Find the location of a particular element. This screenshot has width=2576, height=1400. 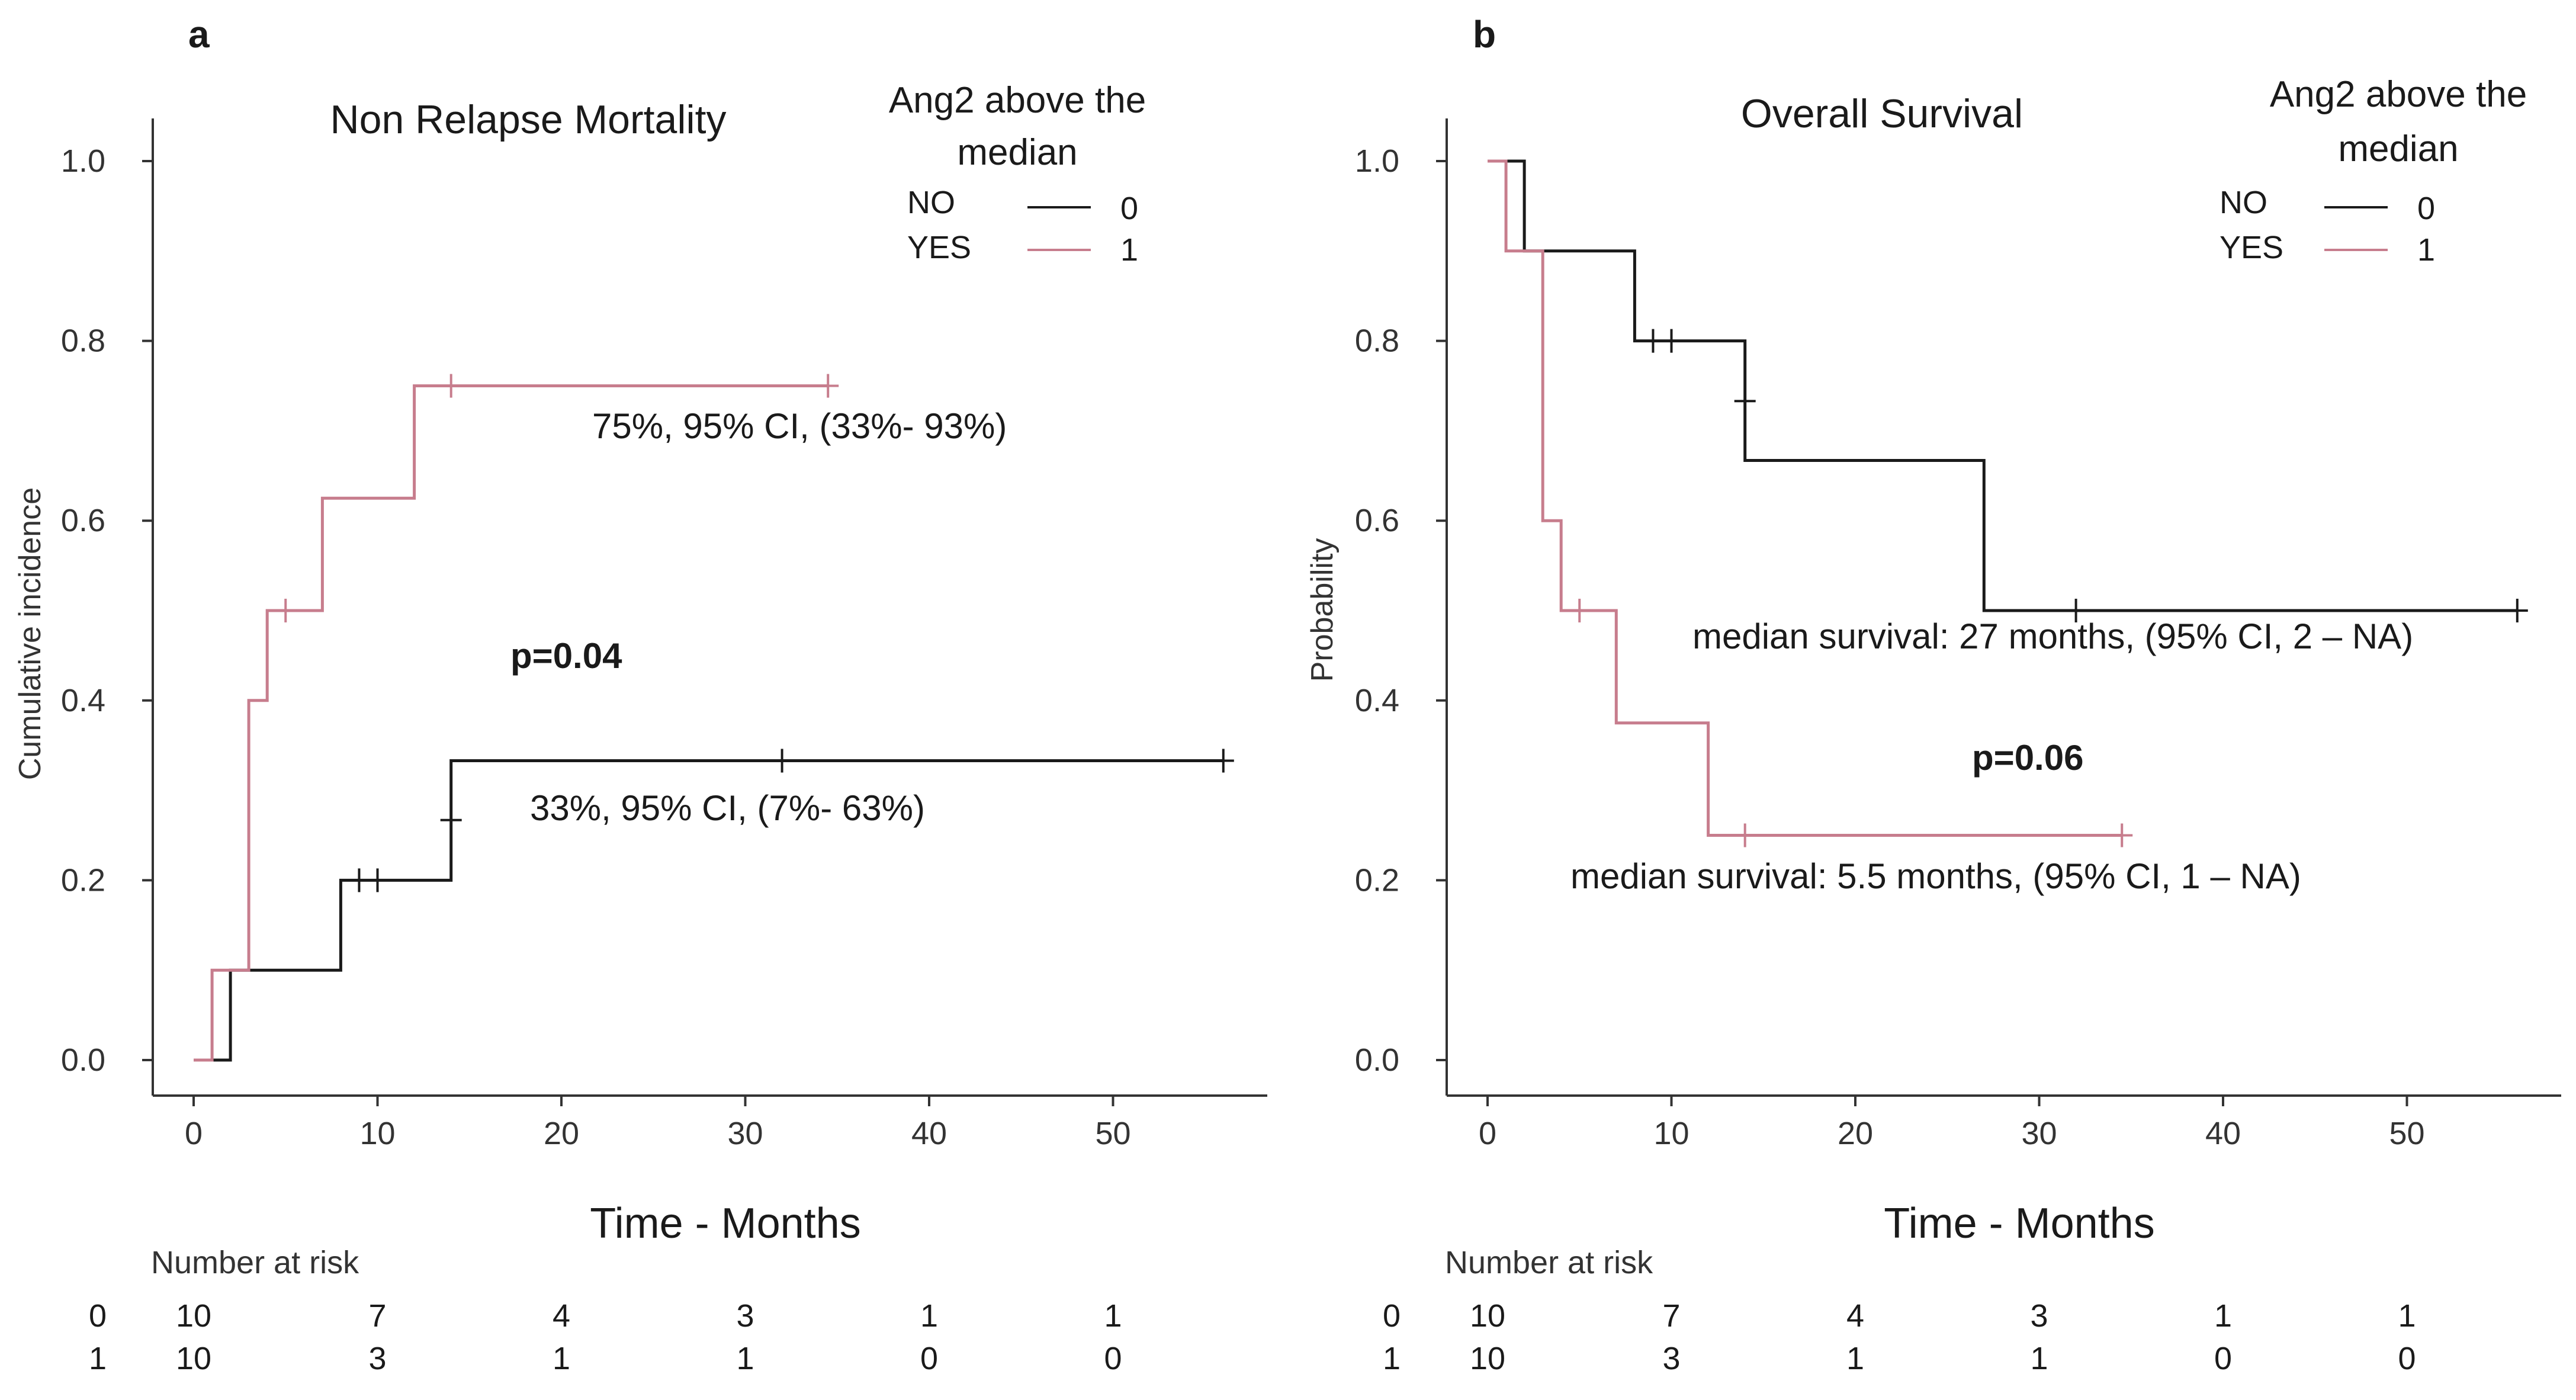

panel-b-risk-value: 7 is located at coordinates (1671, 1316).